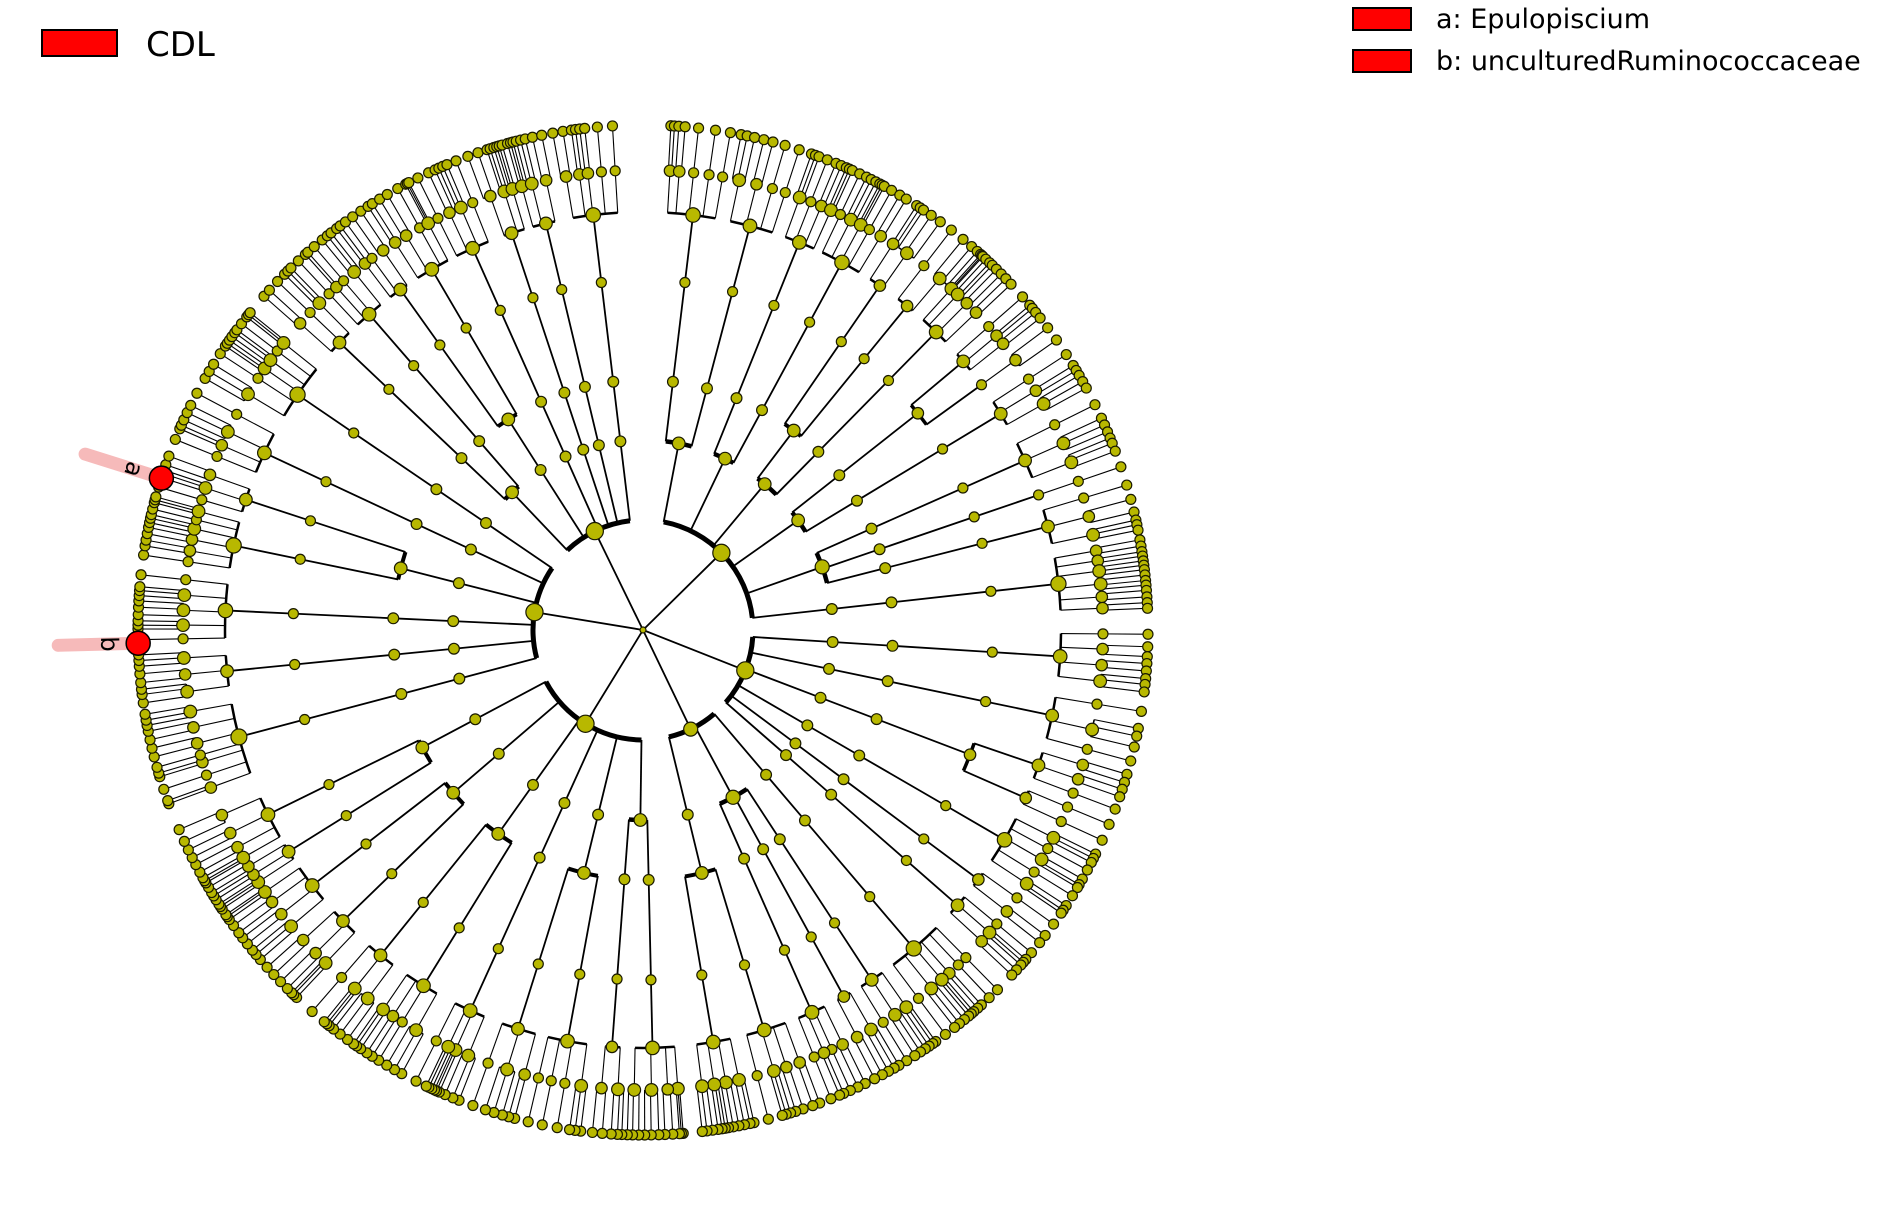 This screenshot has width=1898, height=1216. Describe the element at coordinates (109, 644) in the screenshot. I see `highlight-letter-b: b` at that location.